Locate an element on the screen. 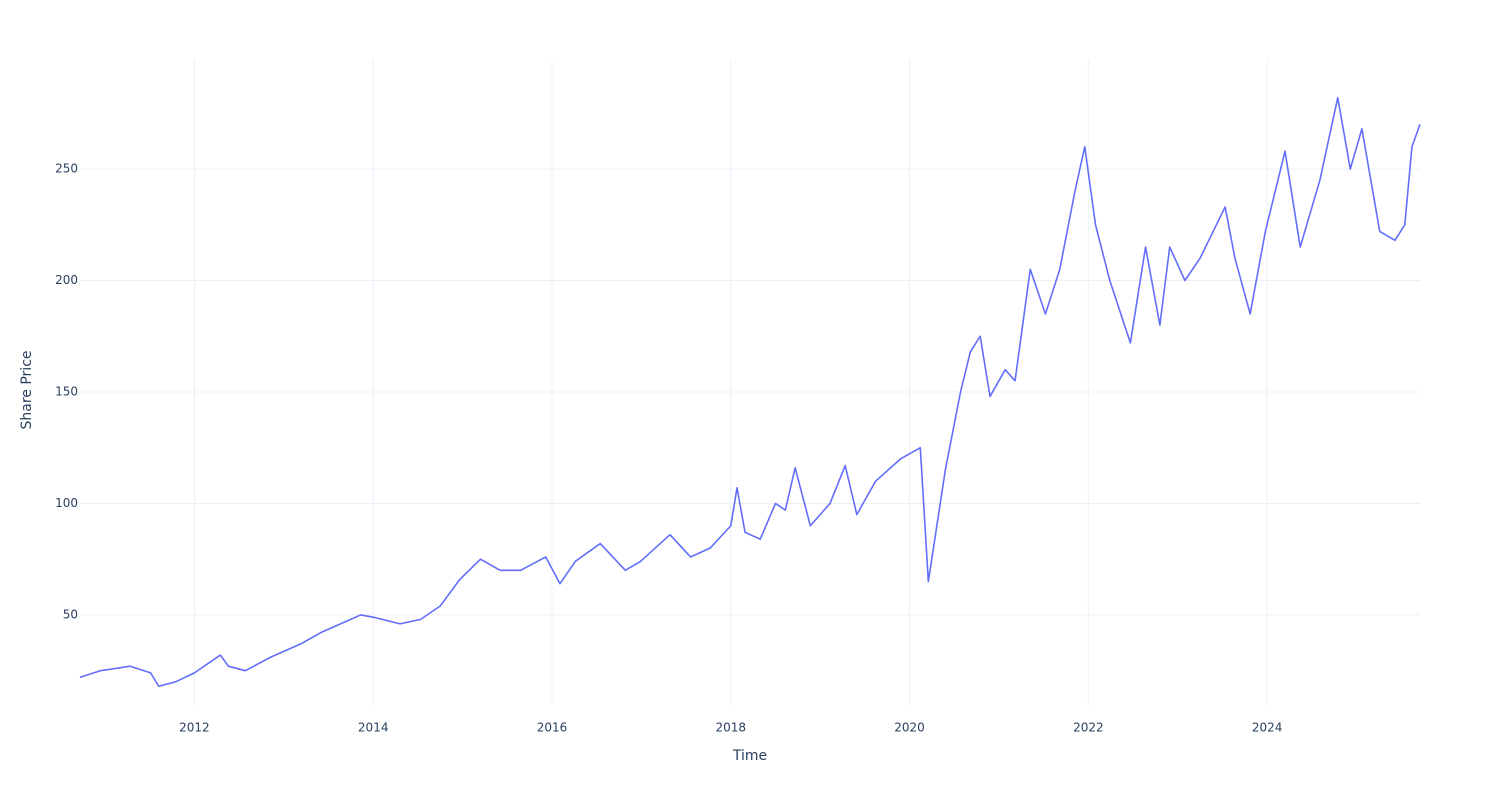 The width and height of the screenshot is (1500, 800). y-tick-label: 200 is located at coordinates (66, 280).